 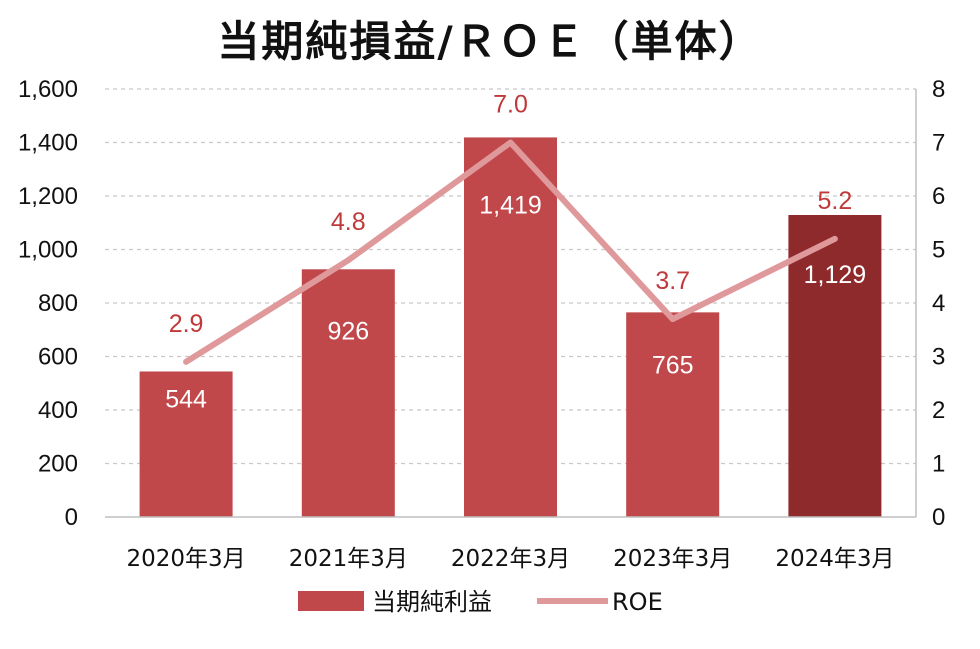 What do you see at coordinates (58, 303) in the screenshot?
I see `y-left-tick-label: 800` at bounding box center [58, 303].